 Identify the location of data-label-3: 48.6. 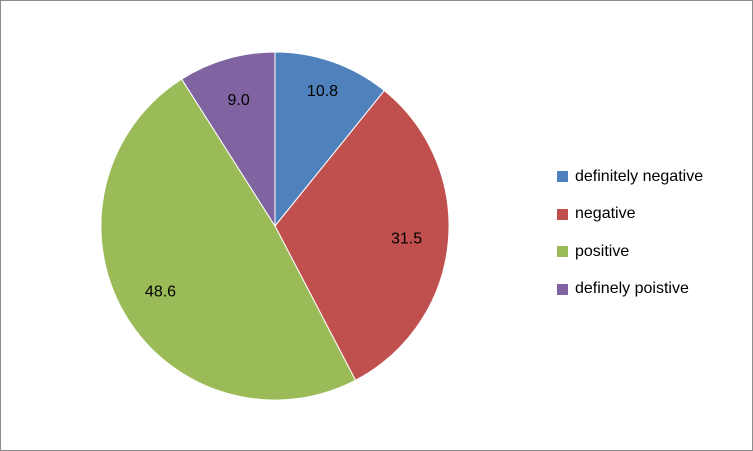
(160, 292).